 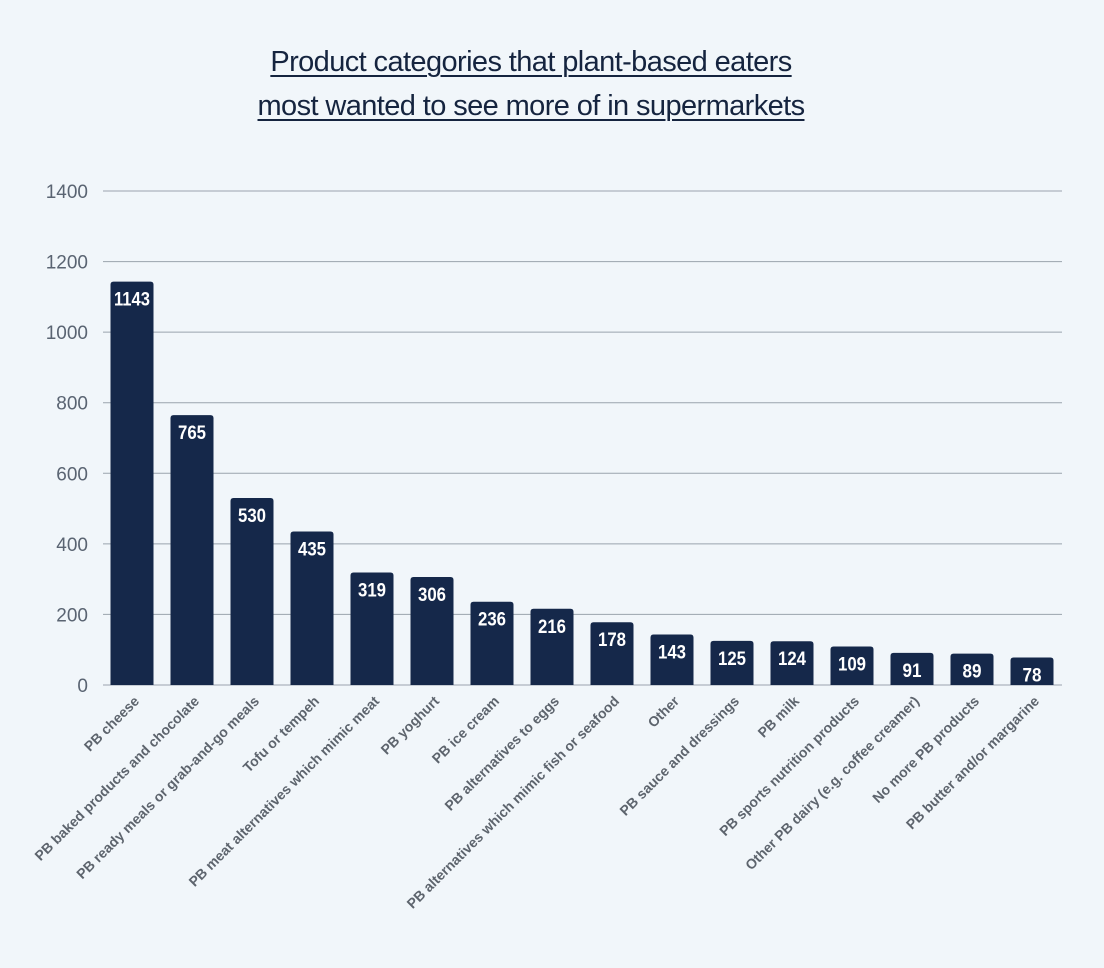 I want to click on y-tick-label: 400, so click(x=72, y=545).